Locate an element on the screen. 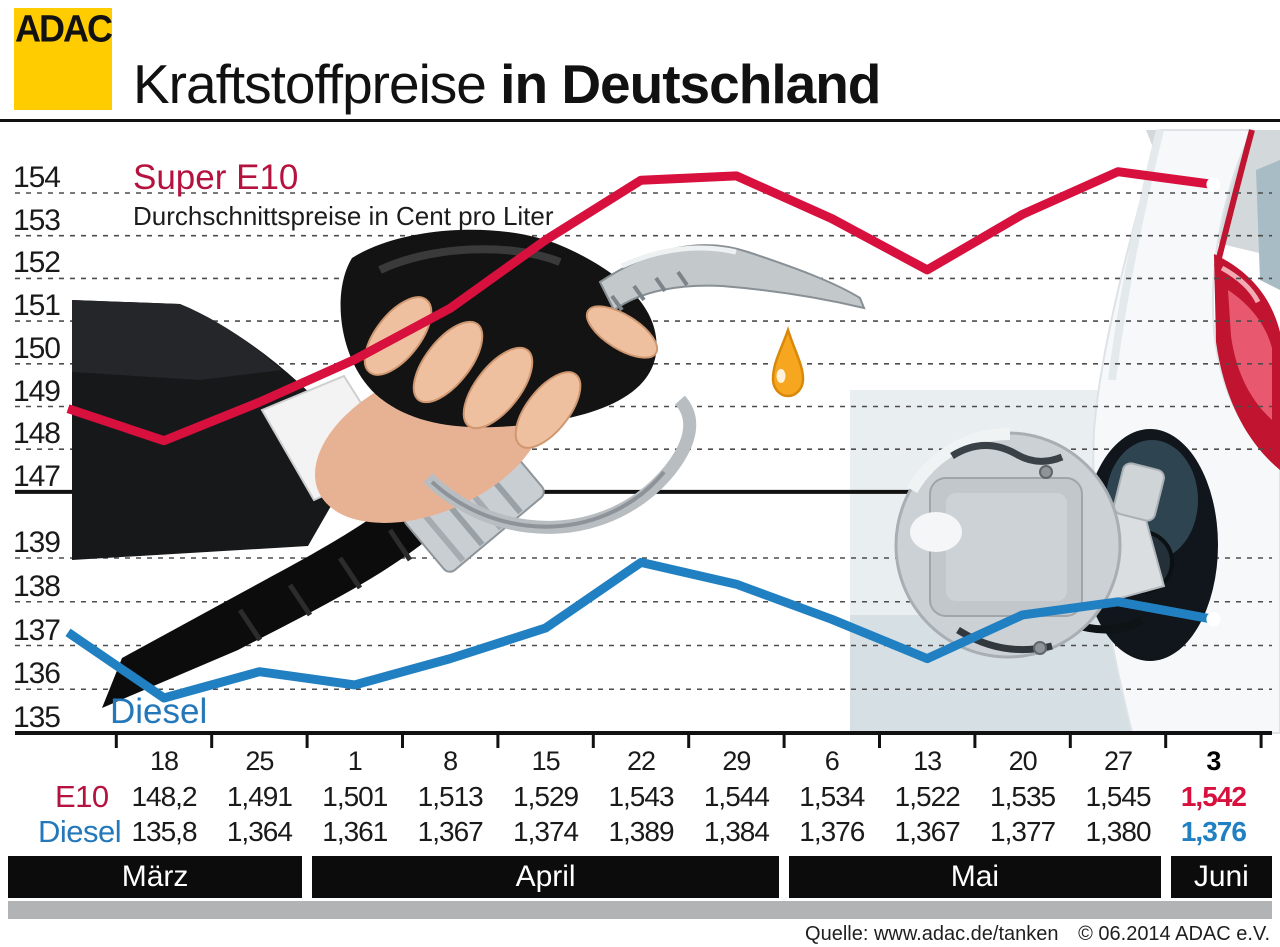 The width and height of the screenshot is (1280, 947). end-dot-diesel is located at coordinates (1213, 619).